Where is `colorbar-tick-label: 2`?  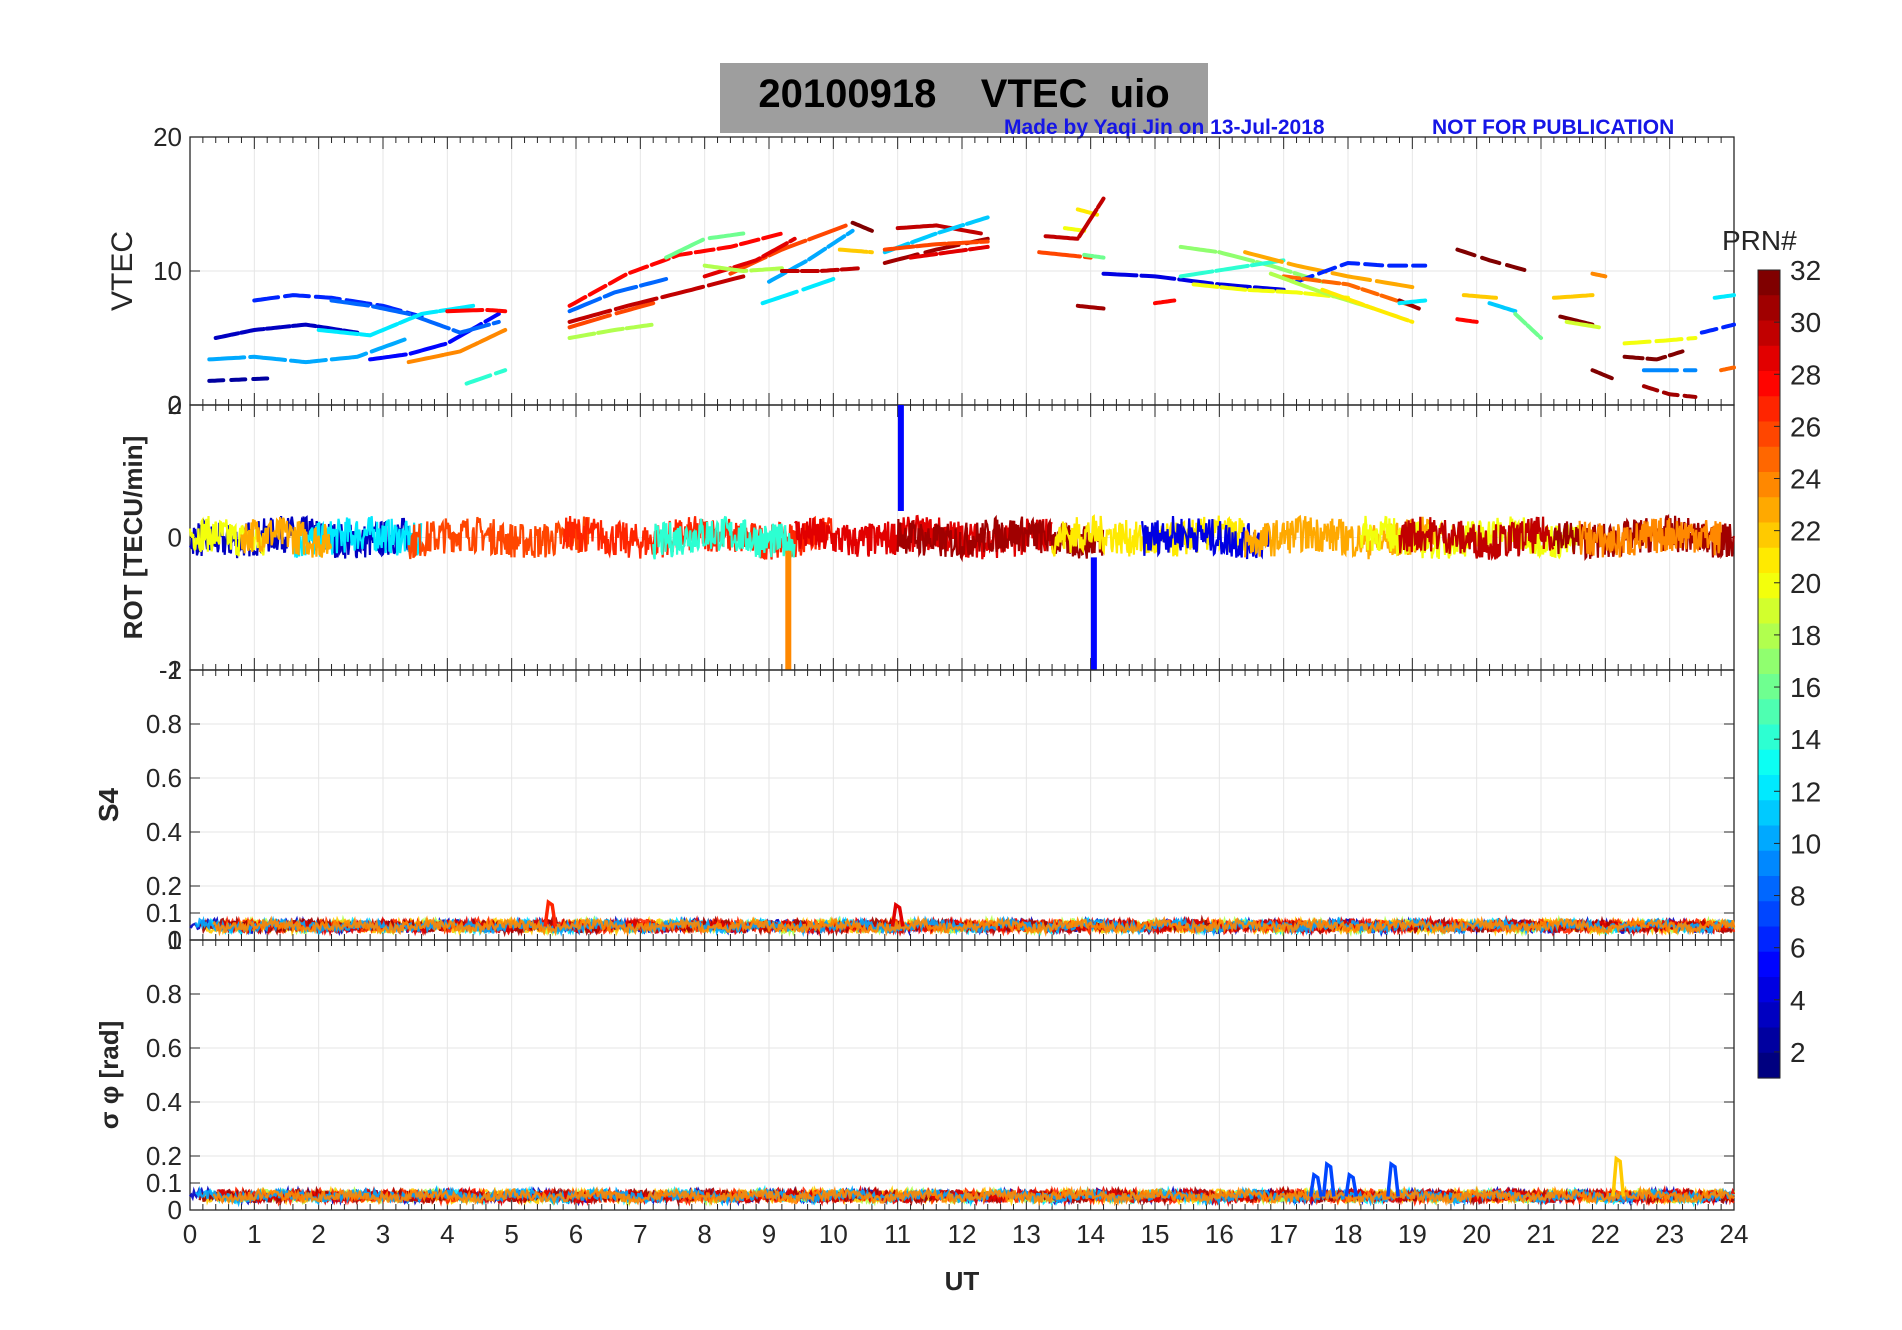
colorbar-tick-label: 2 is located at coordinates (1798, 1052).